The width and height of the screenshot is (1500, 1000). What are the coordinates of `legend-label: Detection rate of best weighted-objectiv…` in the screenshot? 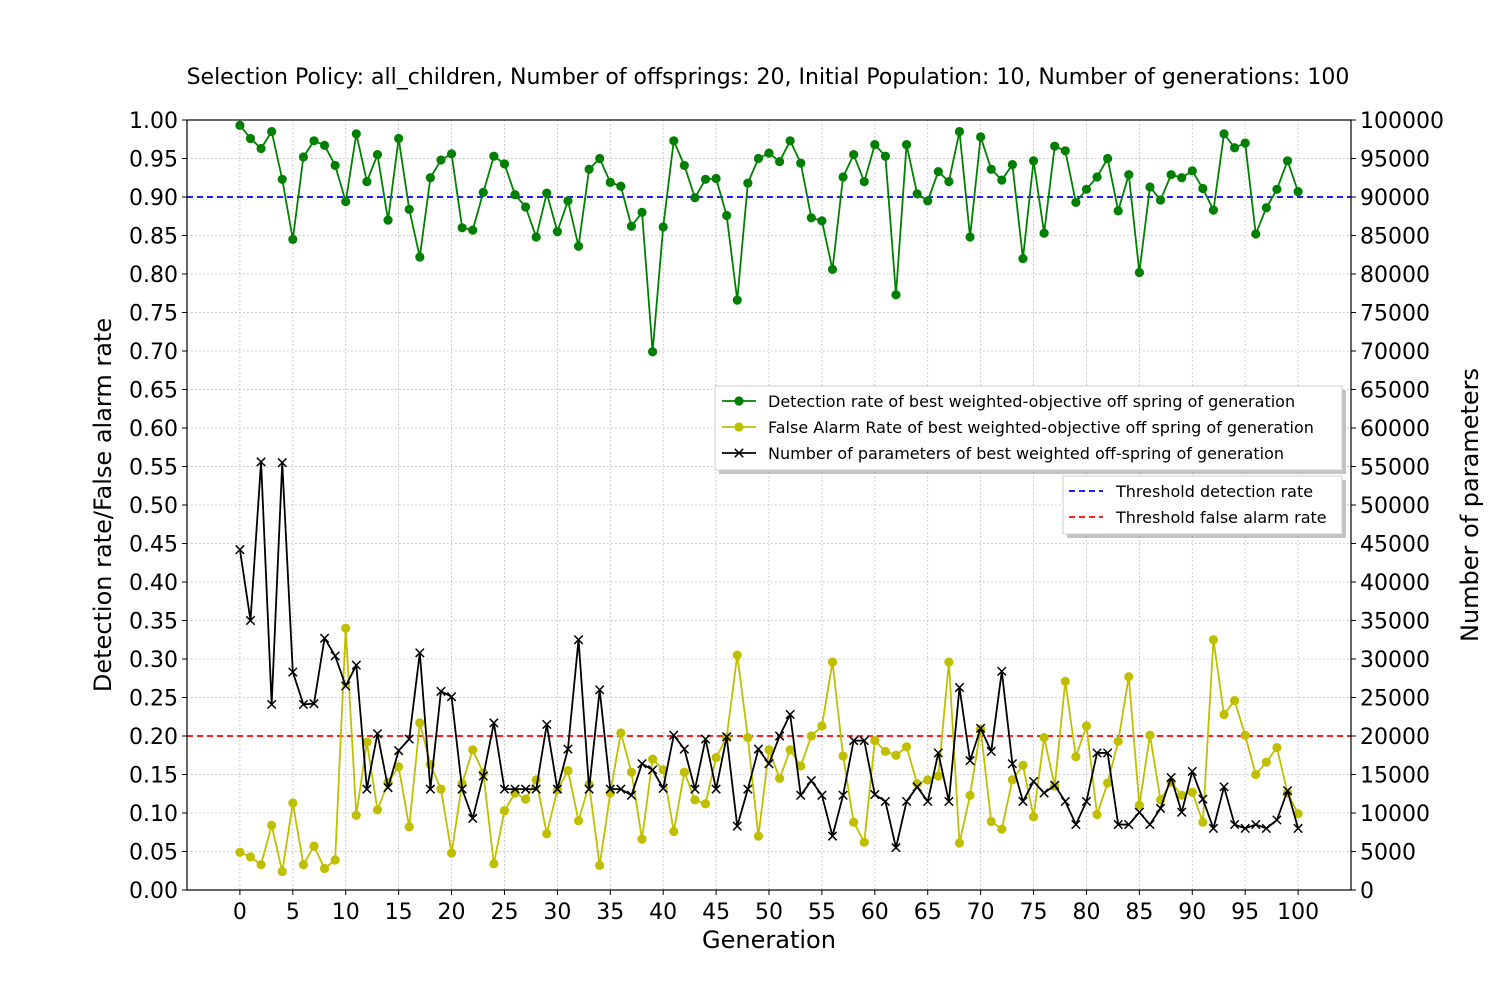 It's located at (1031, 401).